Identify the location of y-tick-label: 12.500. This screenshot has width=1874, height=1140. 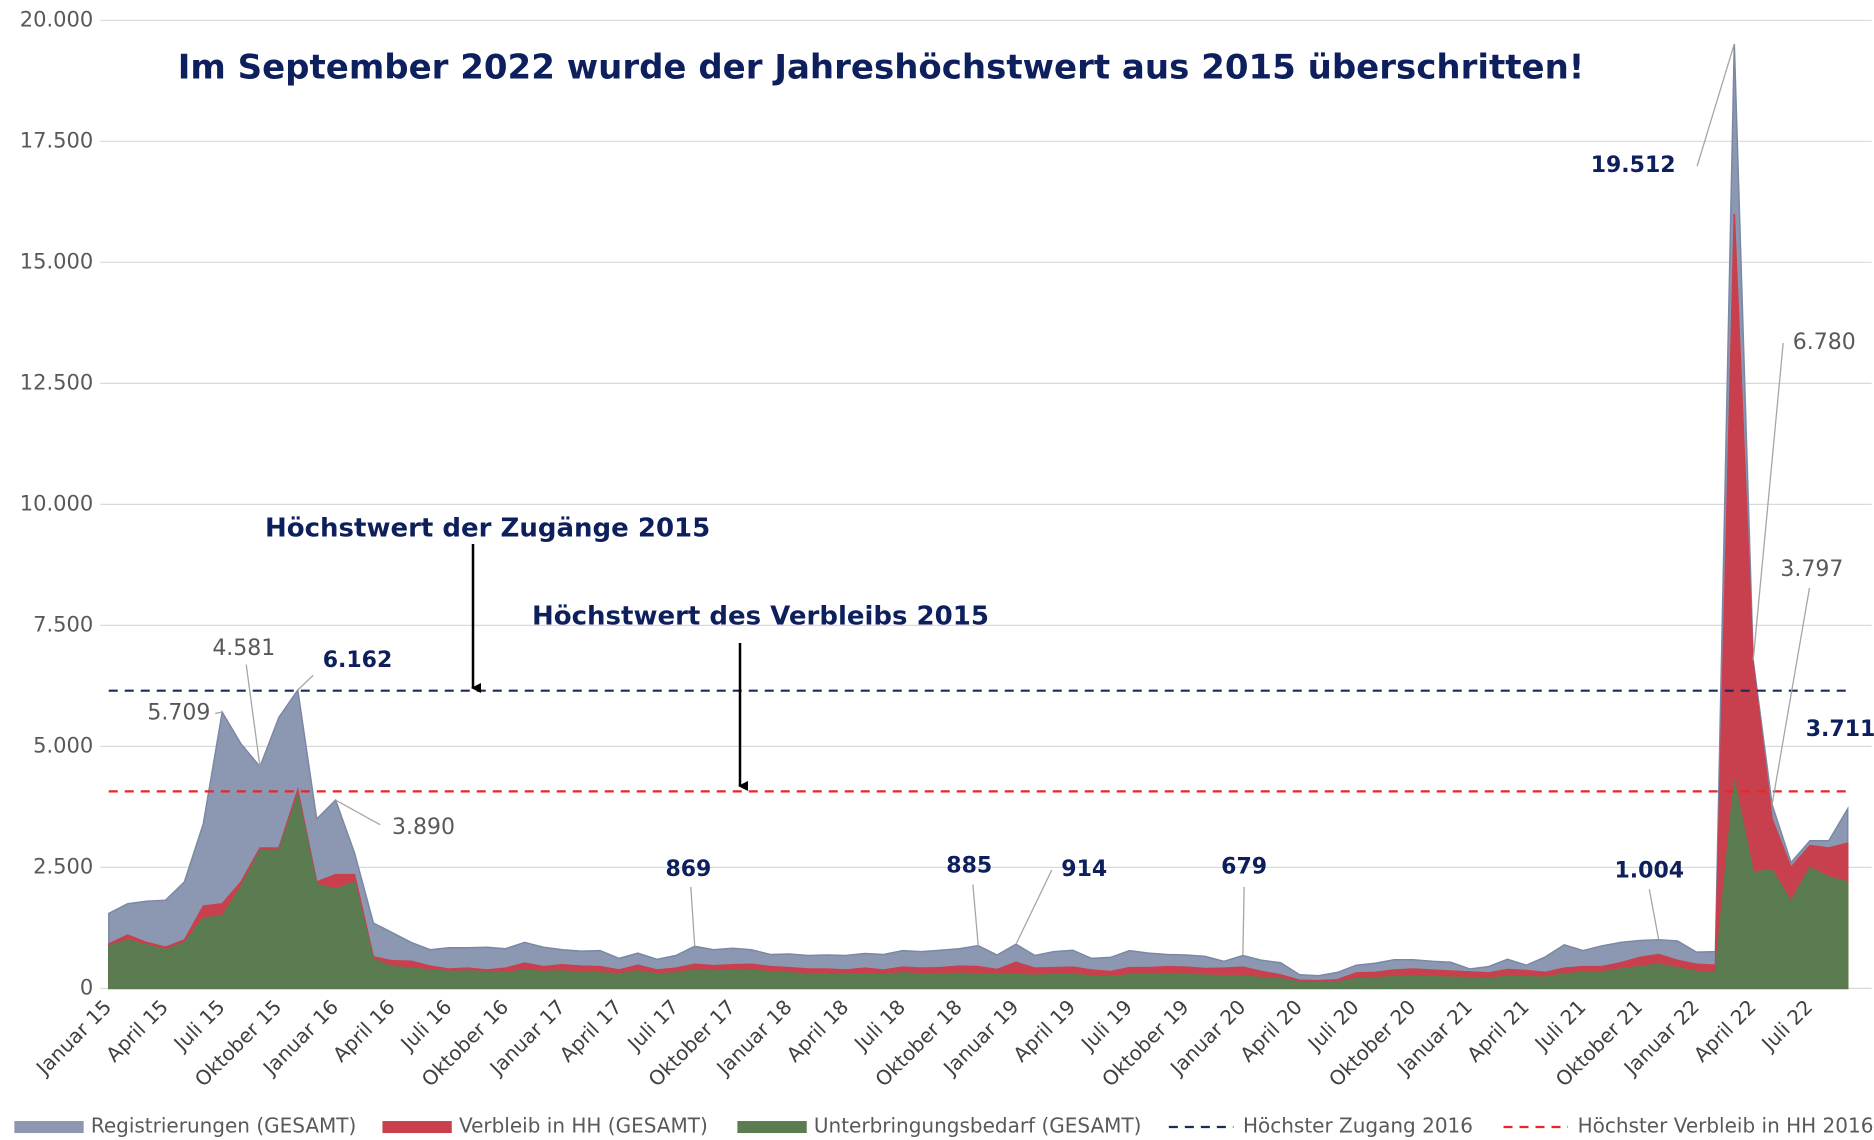
(56, 382).